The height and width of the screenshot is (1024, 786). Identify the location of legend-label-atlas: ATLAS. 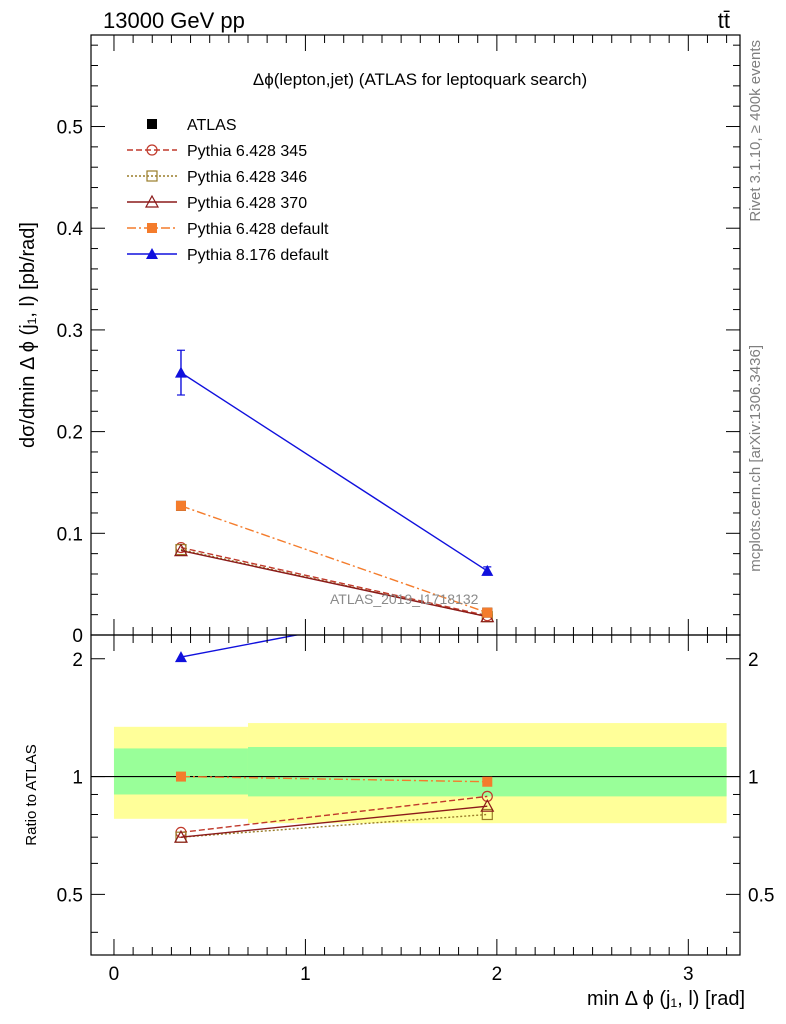
(212, 125).